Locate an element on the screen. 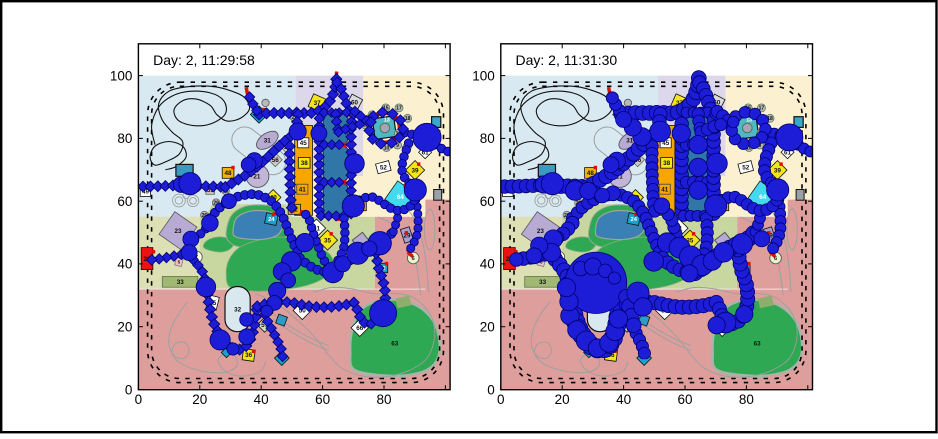 The image size is (938, 439). svg-text: 50 is located at coordinates (303, 311).